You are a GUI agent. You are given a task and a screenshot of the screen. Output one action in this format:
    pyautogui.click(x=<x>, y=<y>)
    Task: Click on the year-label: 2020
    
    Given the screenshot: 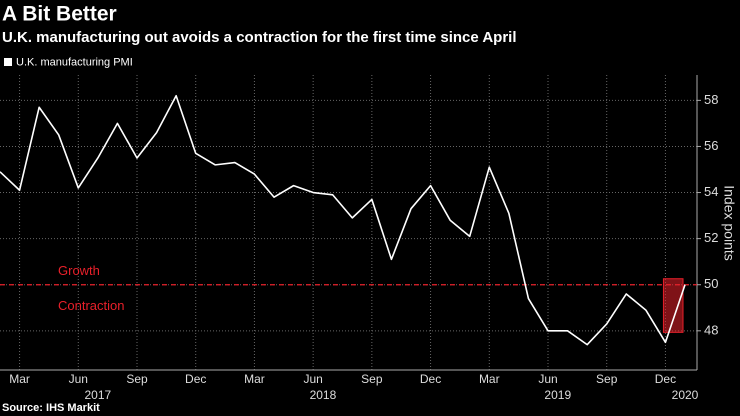 What is the action you would take?
    pyautogui.click(x=685, y=395)
    